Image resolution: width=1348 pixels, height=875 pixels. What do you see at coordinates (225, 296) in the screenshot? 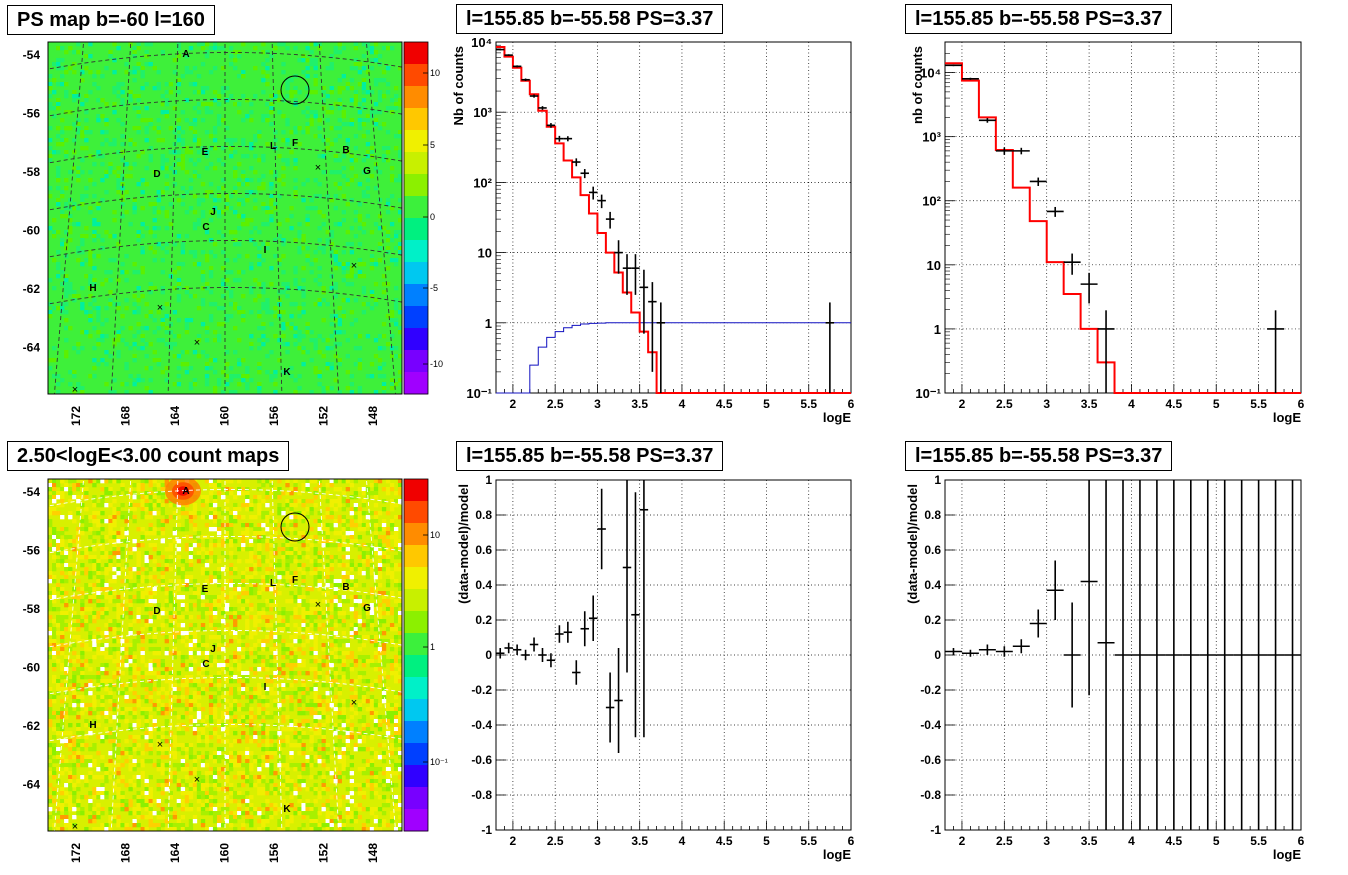
I see `latitude-line` at bounding box center [225, 296].